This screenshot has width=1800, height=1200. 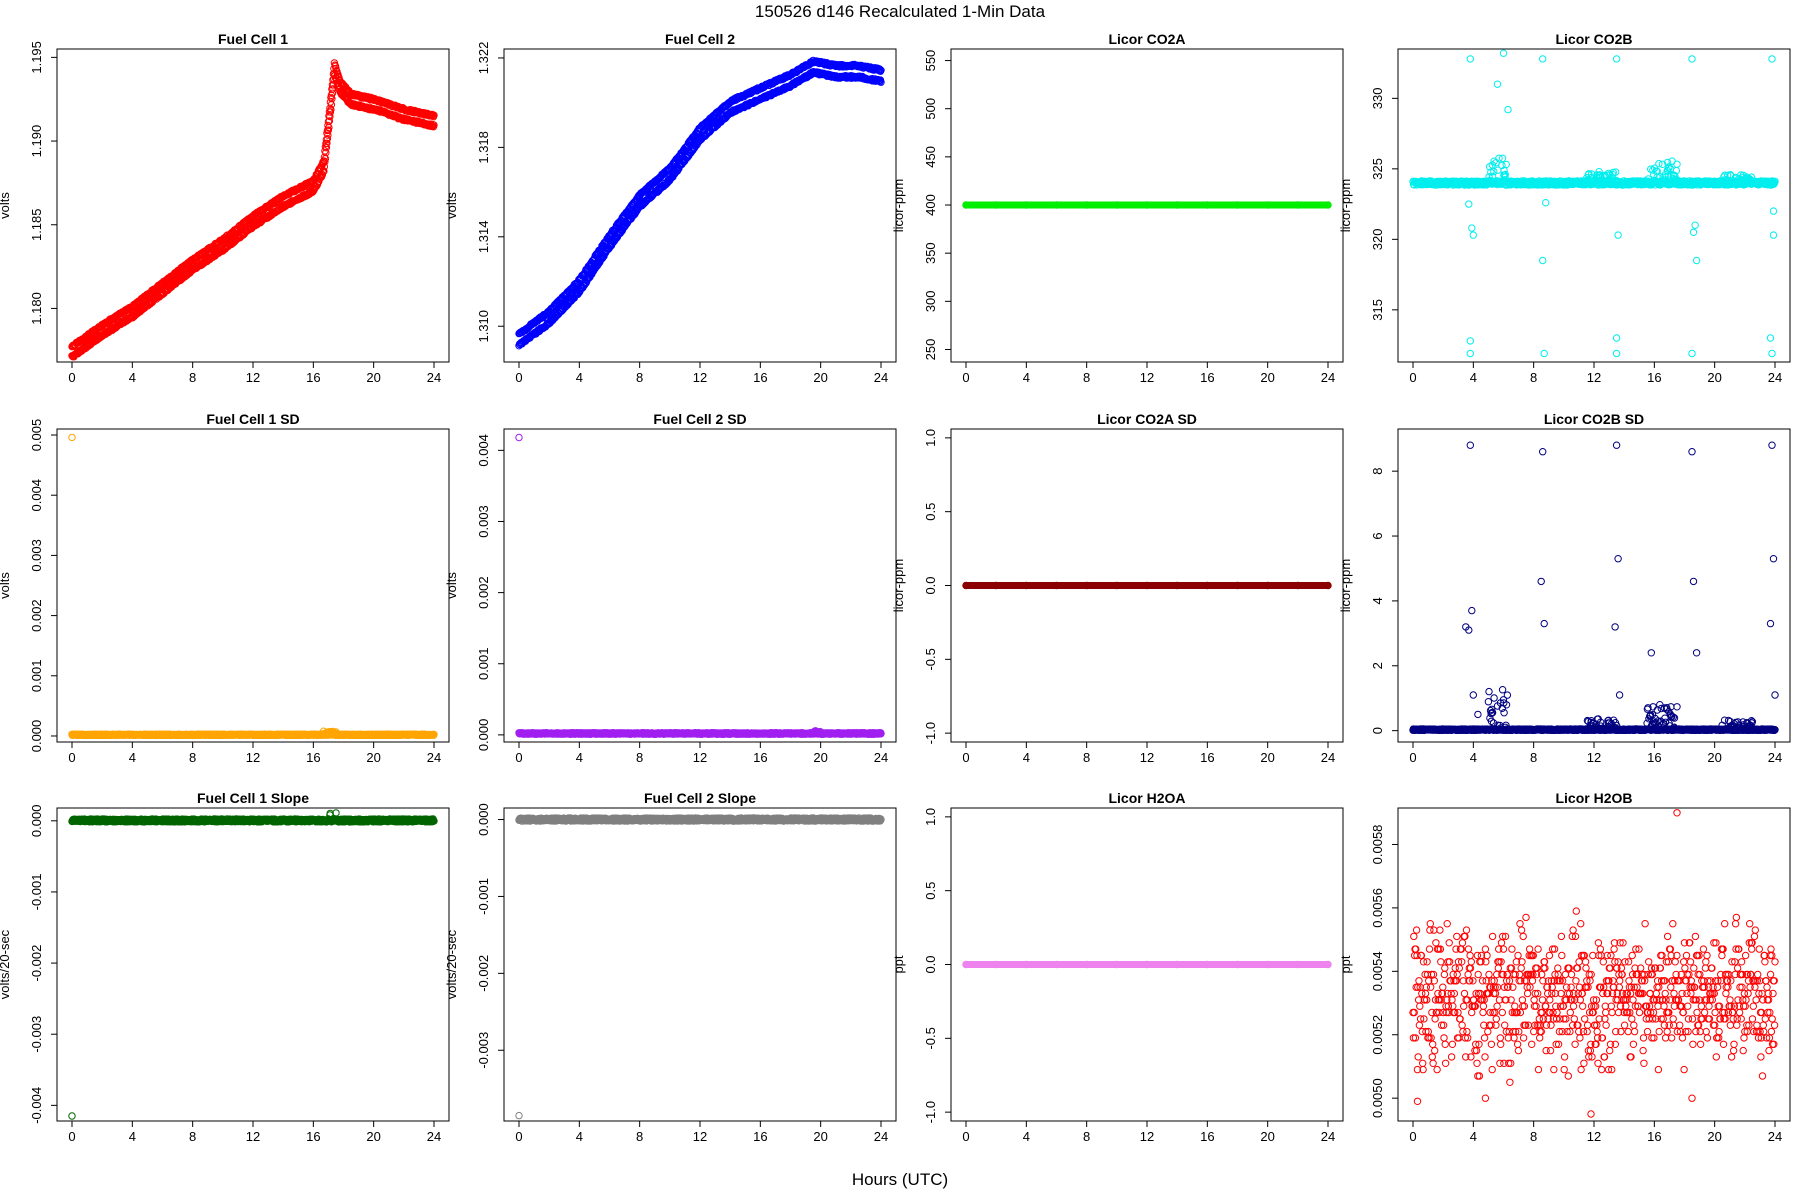 What do you see at coordinates (36, 141) in the screenshot?
I see `y-tick-label: 1.190` at bounding box center [36, 141].